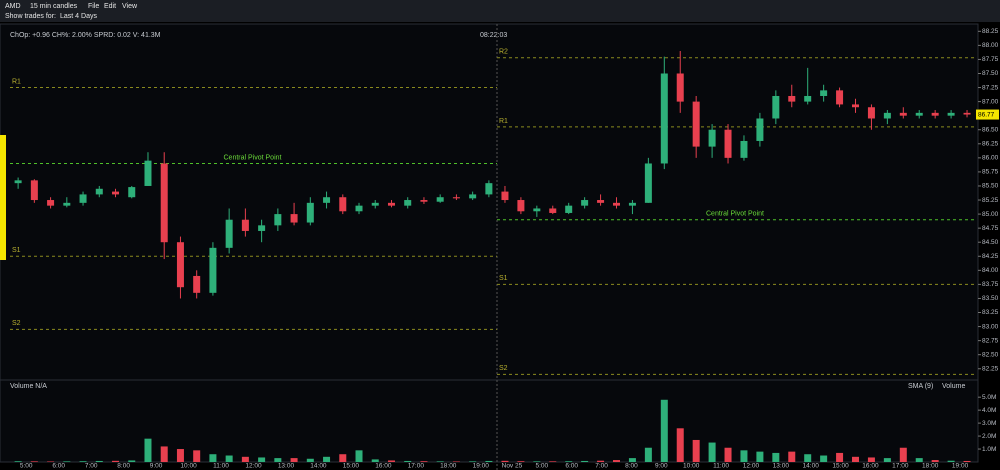 The width and height of the screenshot is (1000, 470). Describe the element at coordinates (448, 466) in the screenshot. I see `x-tick-label: 18:00` at that location.